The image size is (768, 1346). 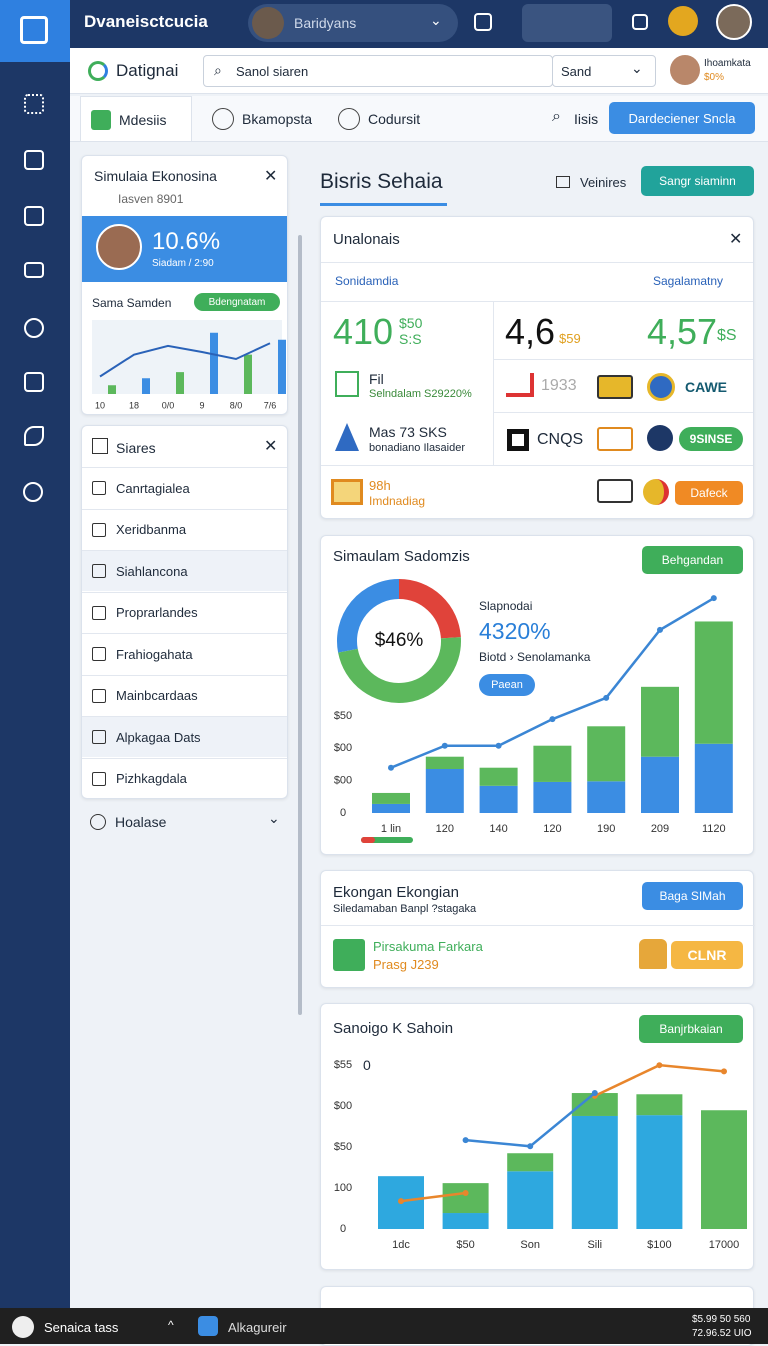 What do you see at coordinates (184, 612) in the screenshot?
I see `list-item: Proprarlandes` at bounding box center [184, 612].